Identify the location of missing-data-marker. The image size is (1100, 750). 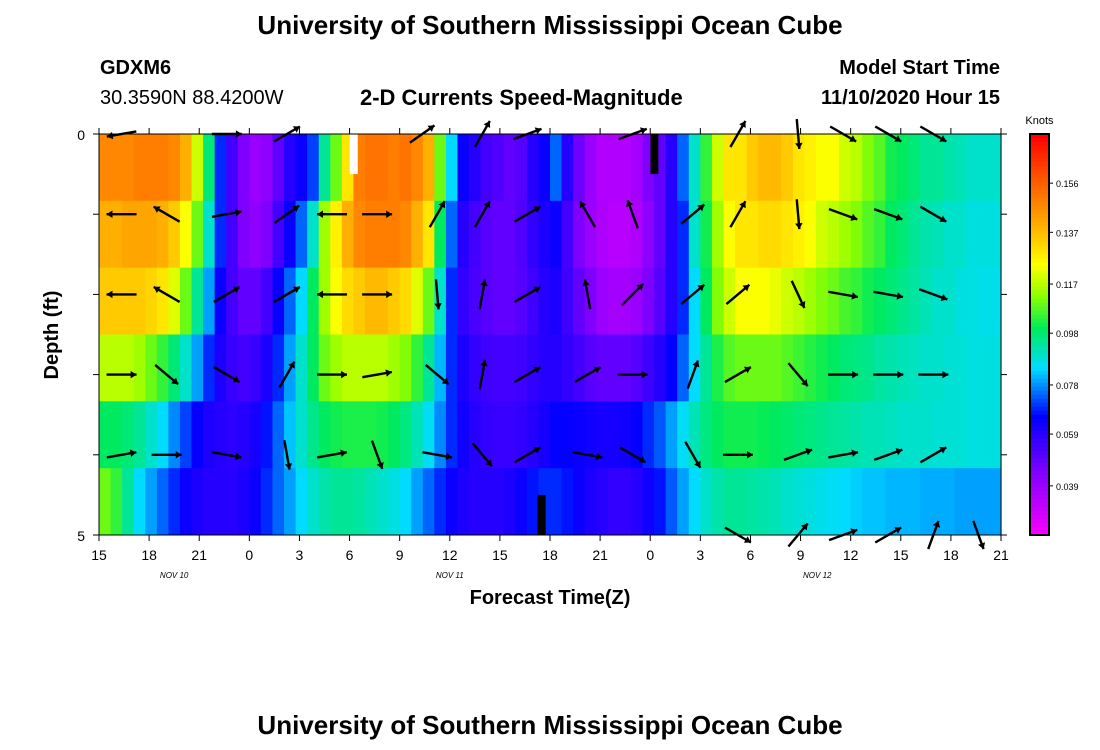
(353, 154).